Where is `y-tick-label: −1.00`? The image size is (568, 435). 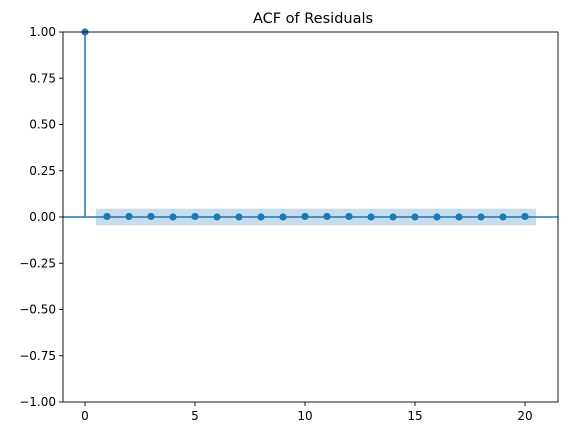 y-tick-label: −1.00 is located at coordinates (37, 402).